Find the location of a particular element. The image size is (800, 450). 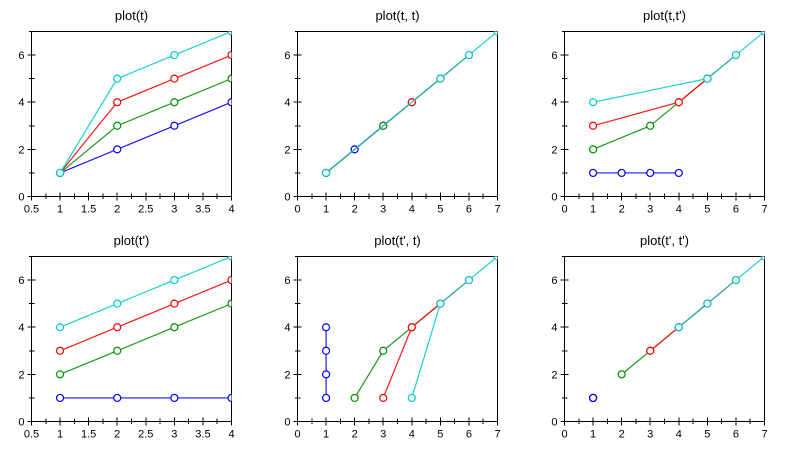

tick-labels: 0.5 1 1.5 2 2.5 3 3.5 4 0 2 4 6 is located at coordinates (126, 132).